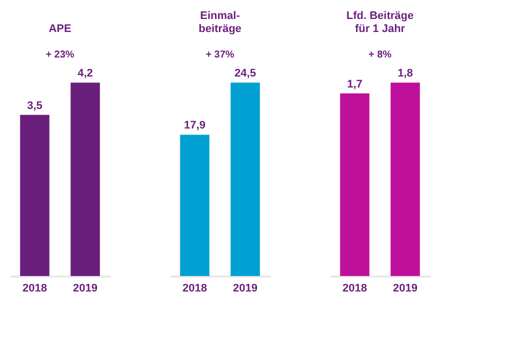 Image resolution: width=516 pixels, height=340 pixels. Describe the element at coordinates (220, 54) in the screenshot. I see `text: + 37%` at that location.